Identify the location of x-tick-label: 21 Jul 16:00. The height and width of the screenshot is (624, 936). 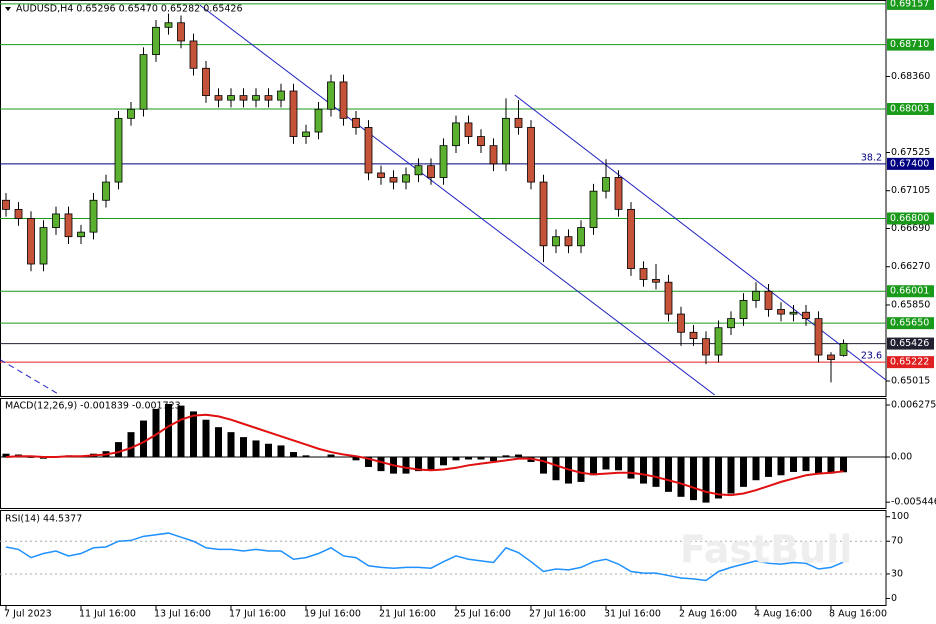
(407, 614).